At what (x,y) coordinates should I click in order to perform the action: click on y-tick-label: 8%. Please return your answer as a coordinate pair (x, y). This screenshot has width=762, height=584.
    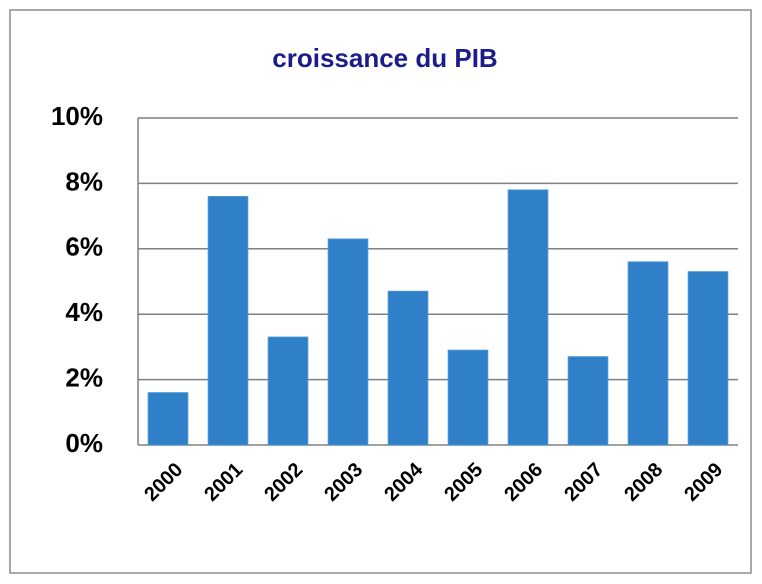
    Looking at the image, I should click on (84, 181).